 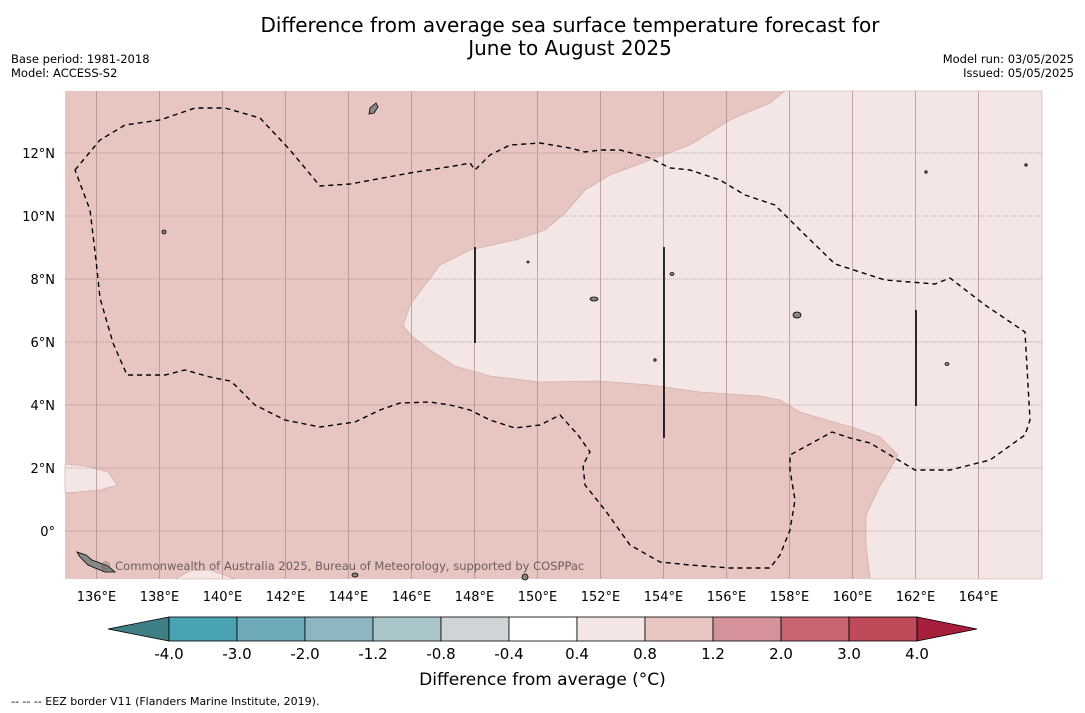 What do you see at coordinates (727, 597) in the screenshot?
I see `x-tick-label: 156°E` at bounding box center [727, 597].